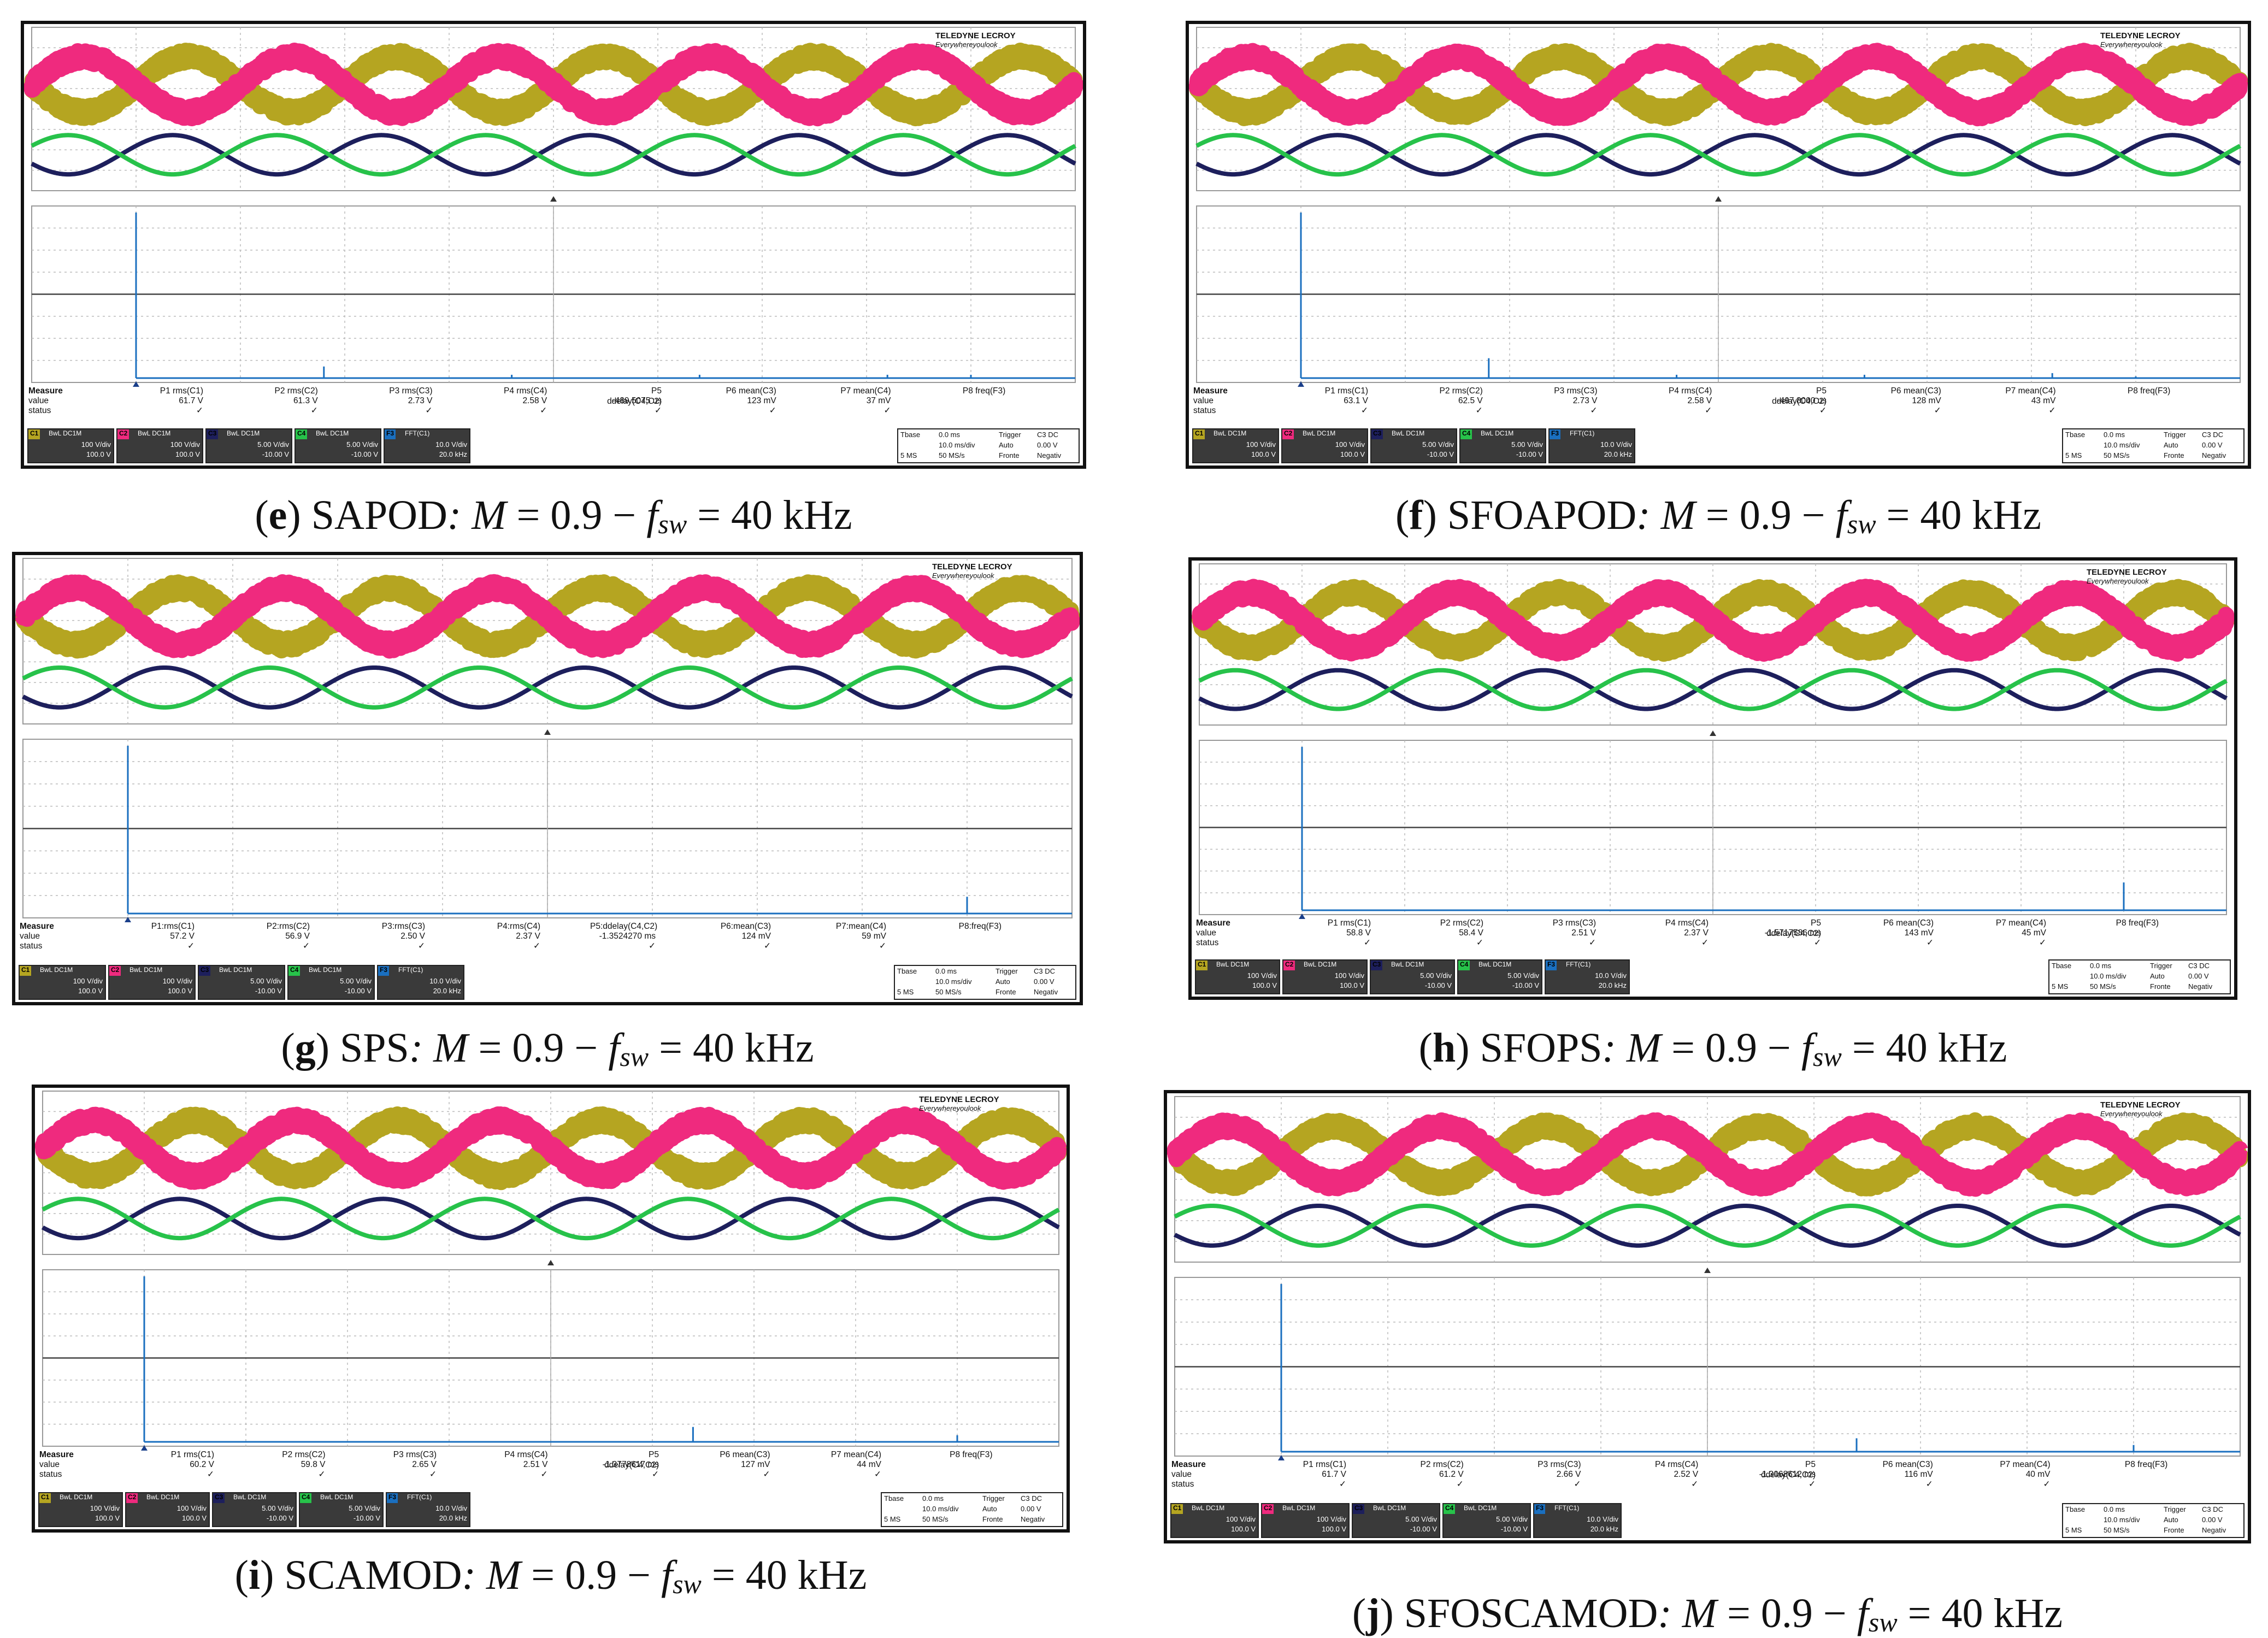  Describe the element at coordinates (1436, 975) in the screenshot. I see `channel-scale: 5.00 V/div` at that location.